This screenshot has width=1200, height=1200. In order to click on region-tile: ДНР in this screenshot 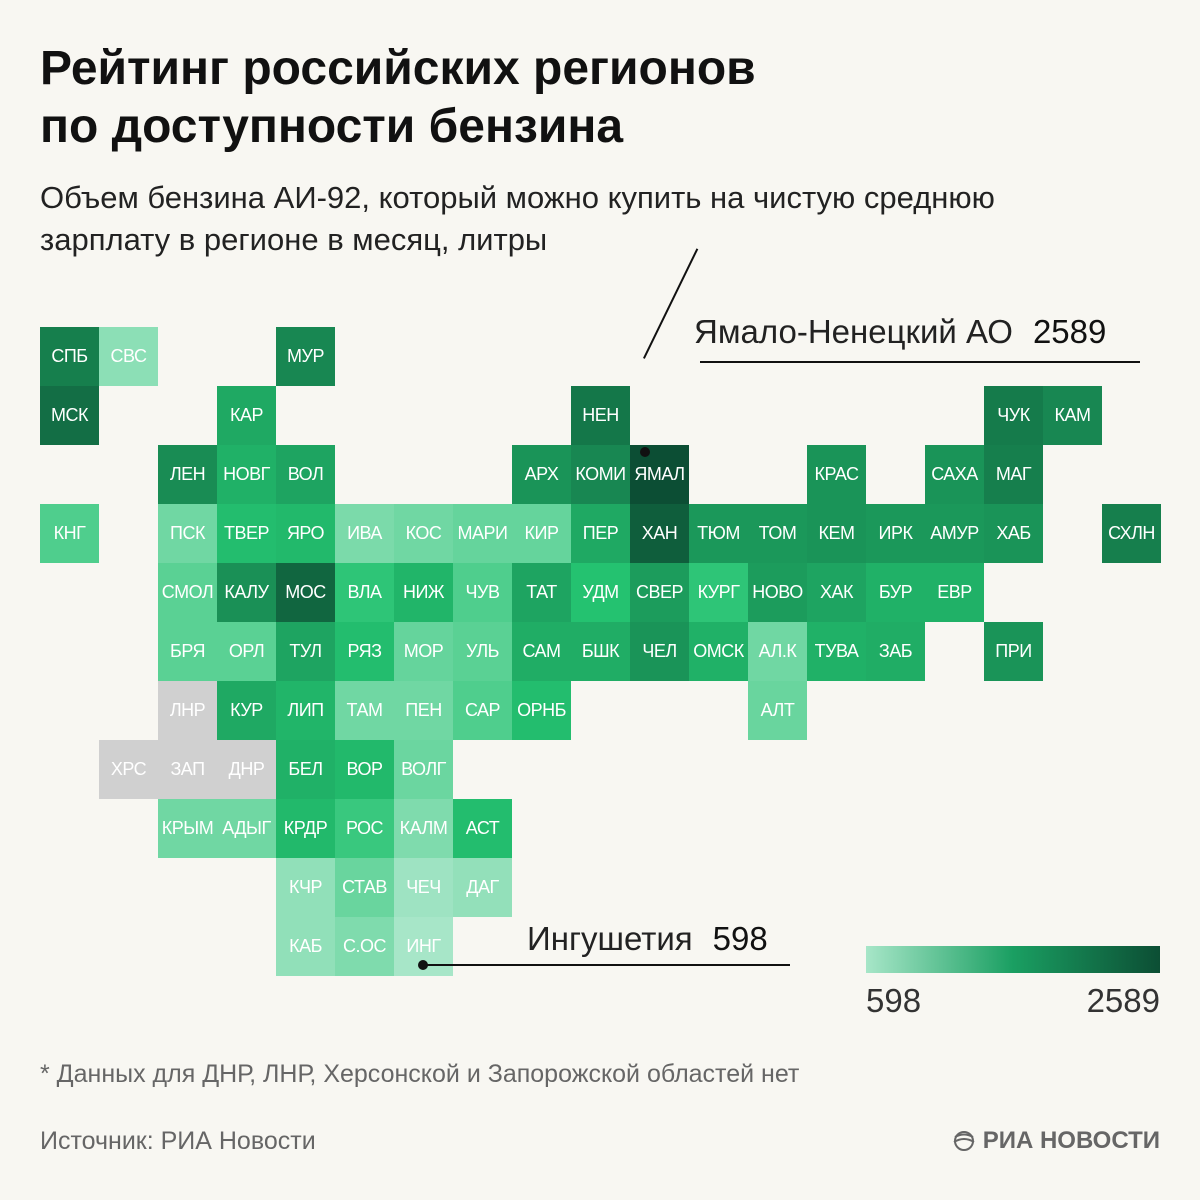, I will do `click(246, 769)`.